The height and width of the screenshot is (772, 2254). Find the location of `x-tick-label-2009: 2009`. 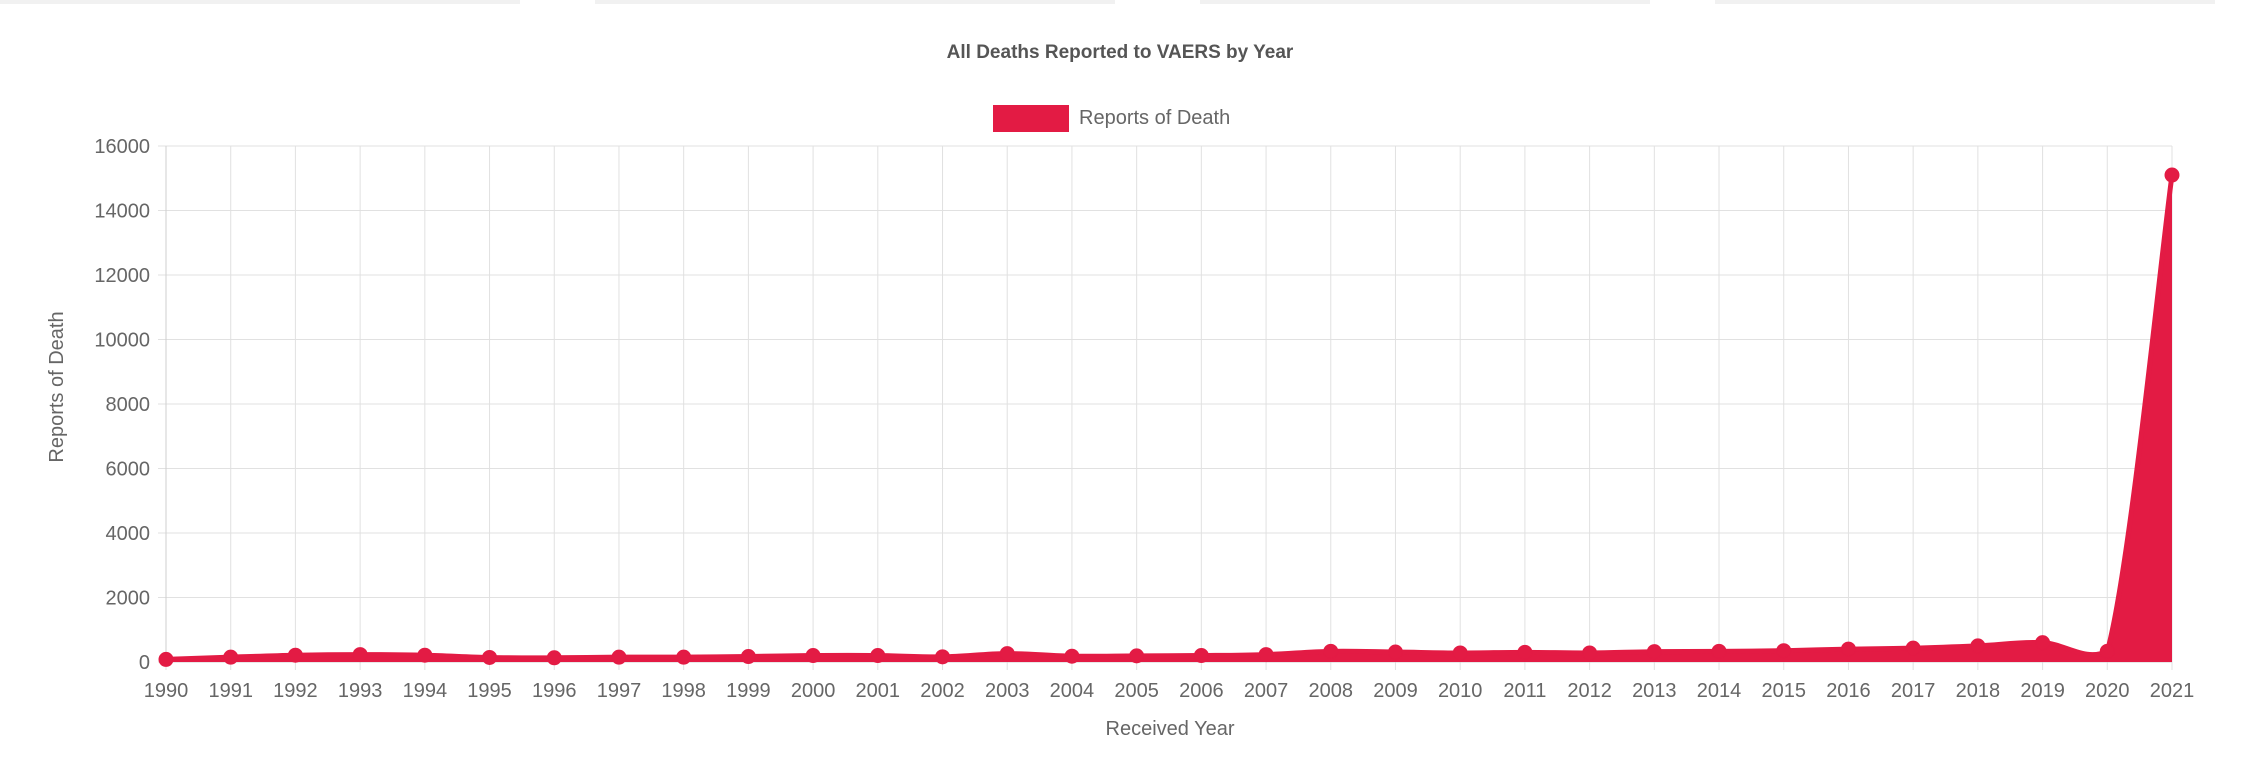

x-tick-label-2009: 2009 is located at coordinates (1395, 691).